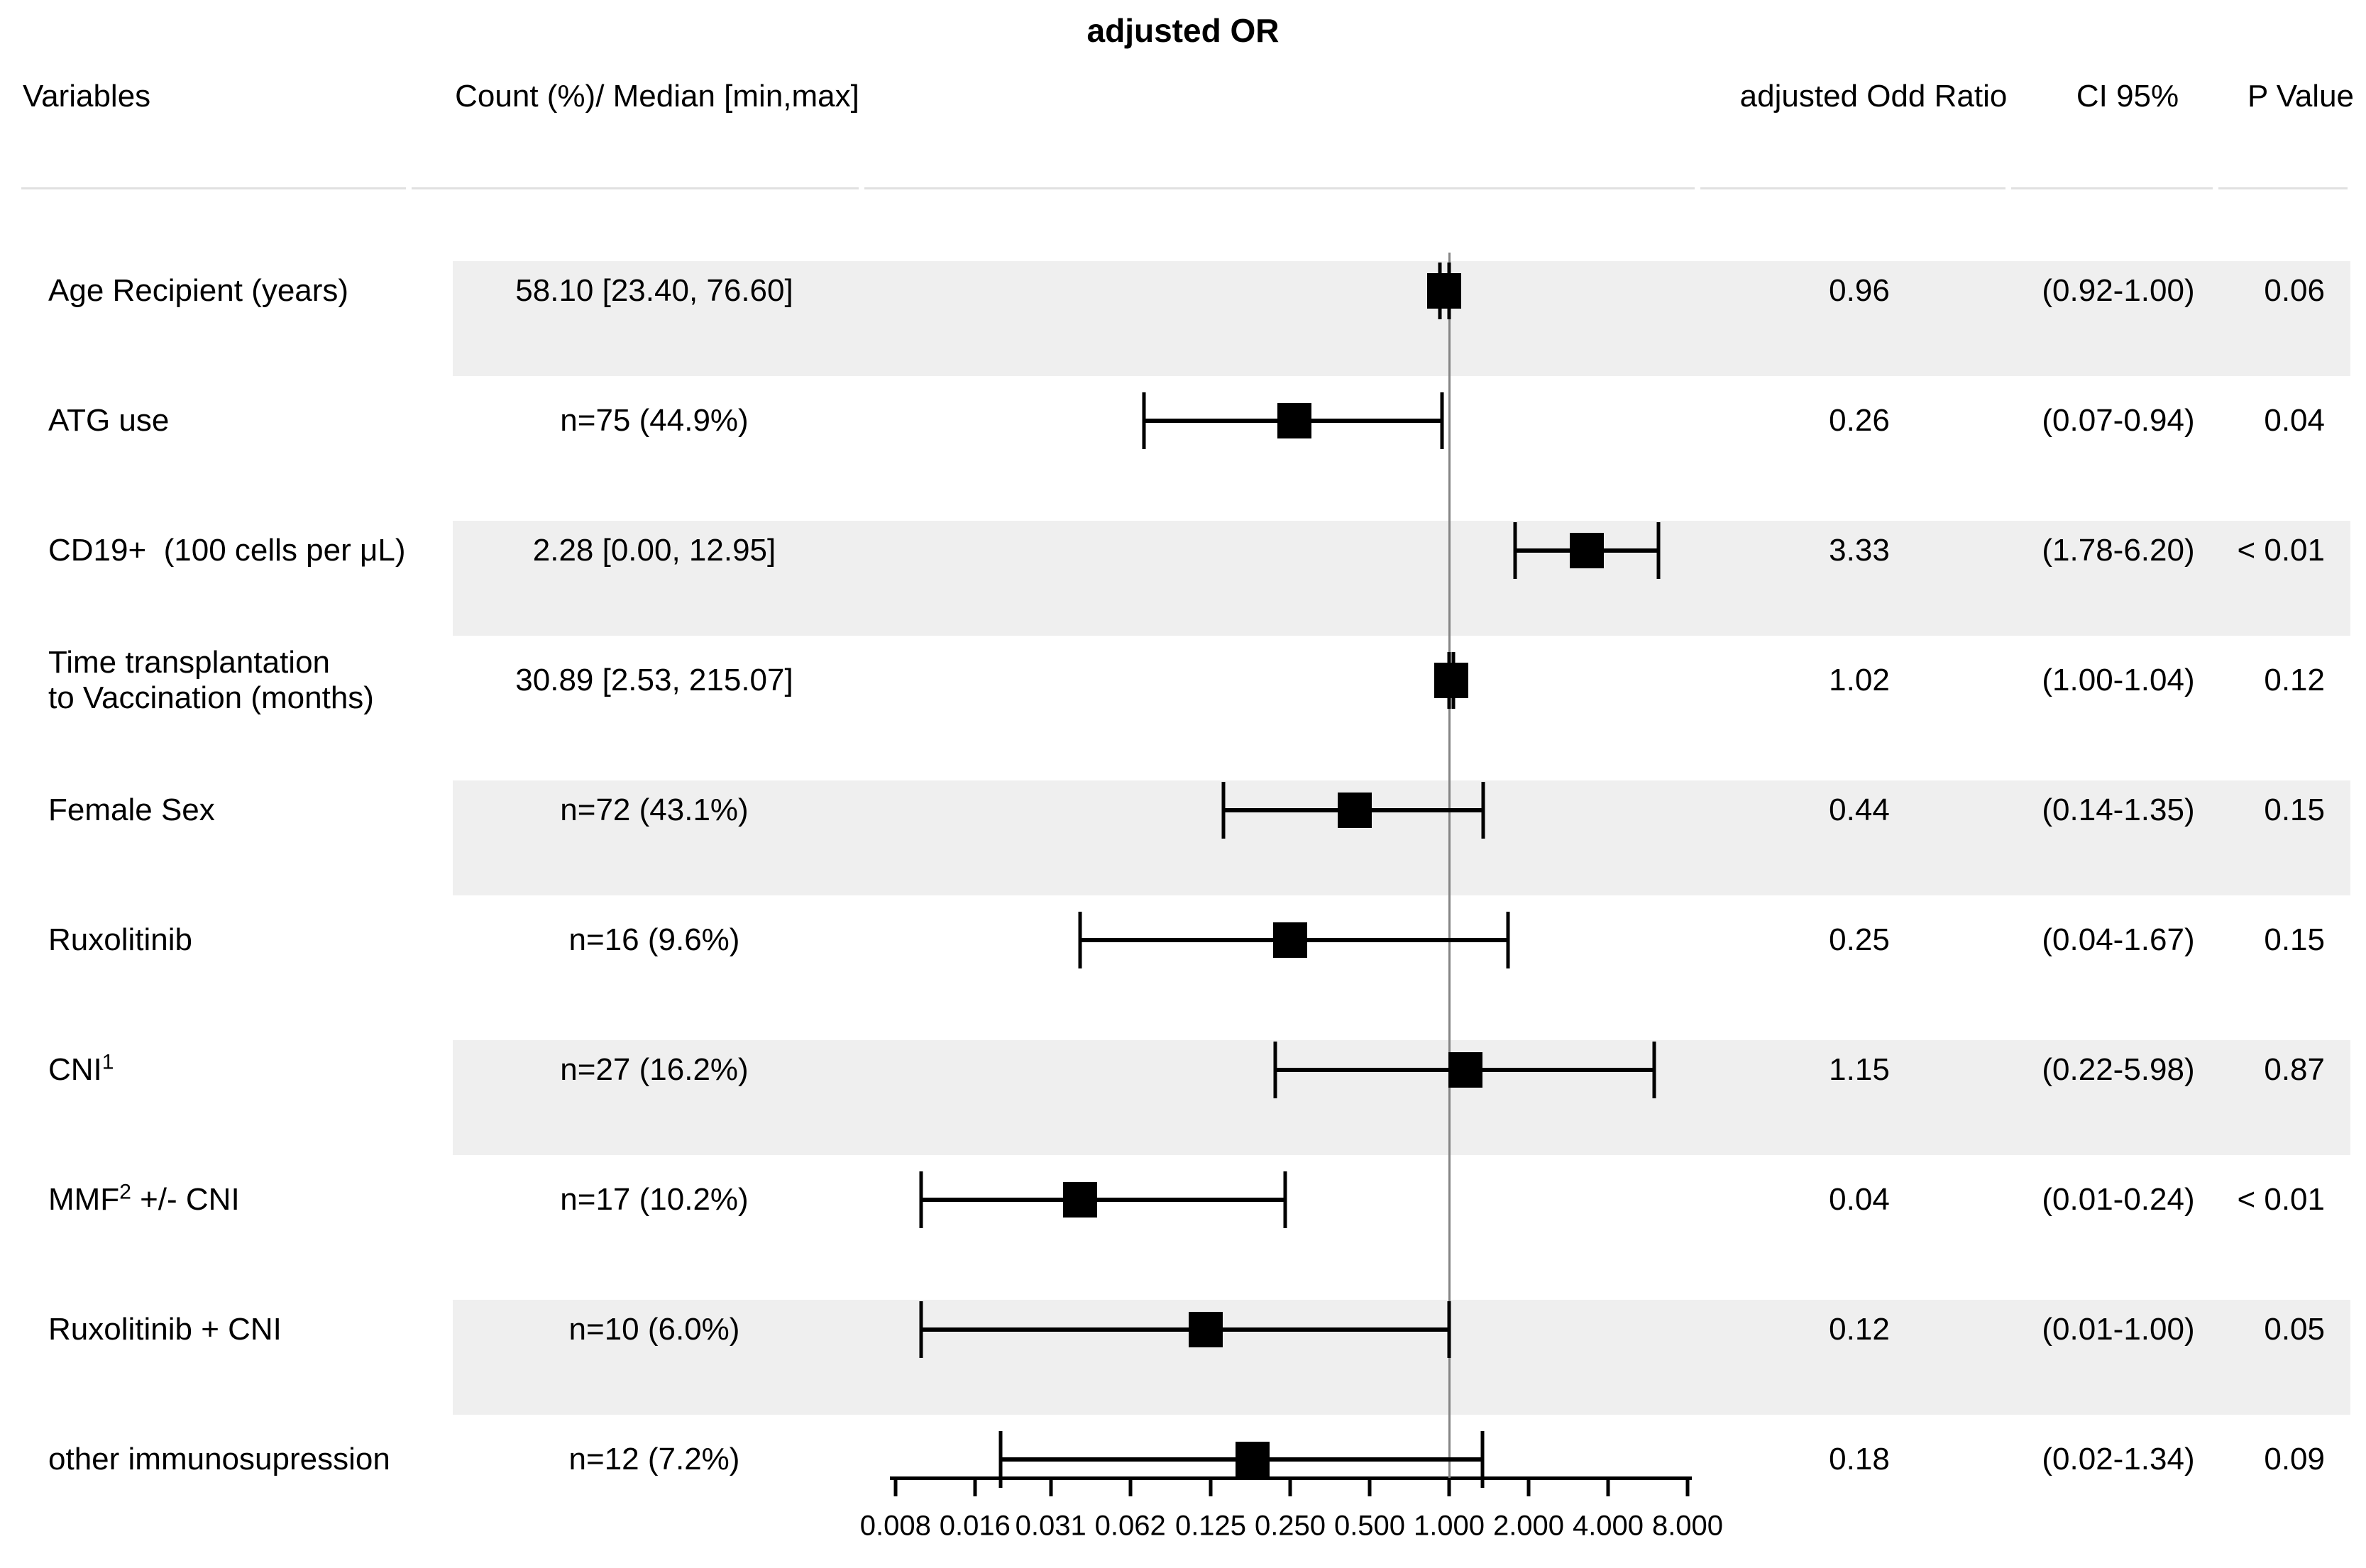  What do you see at coordinates (2118, 290) in the screenshot?
I see `row-ci-value: (0.92-1.00)` at bounding box center [2118, 290].